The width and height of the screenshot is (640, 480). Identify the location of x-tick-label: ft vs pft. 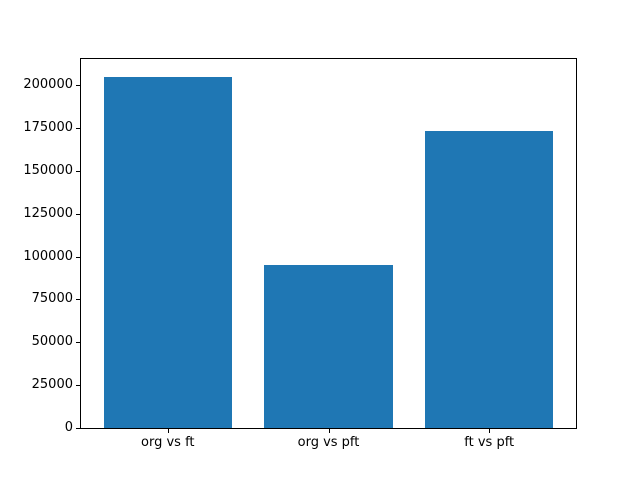
(489, 442).